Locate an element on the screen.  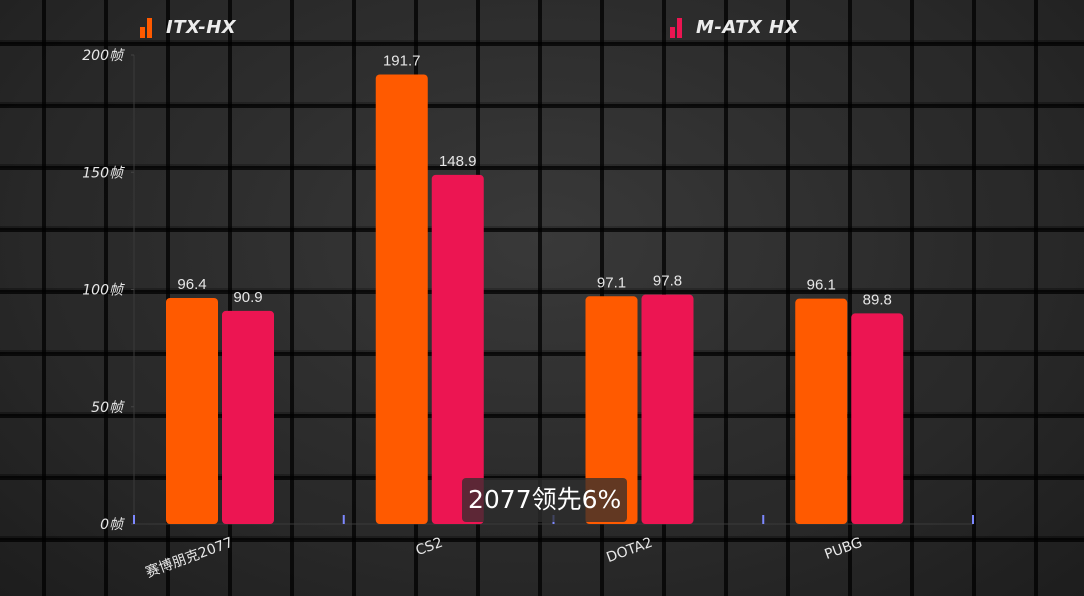
data-label: 97.8 is located at coordinates (667, 281).